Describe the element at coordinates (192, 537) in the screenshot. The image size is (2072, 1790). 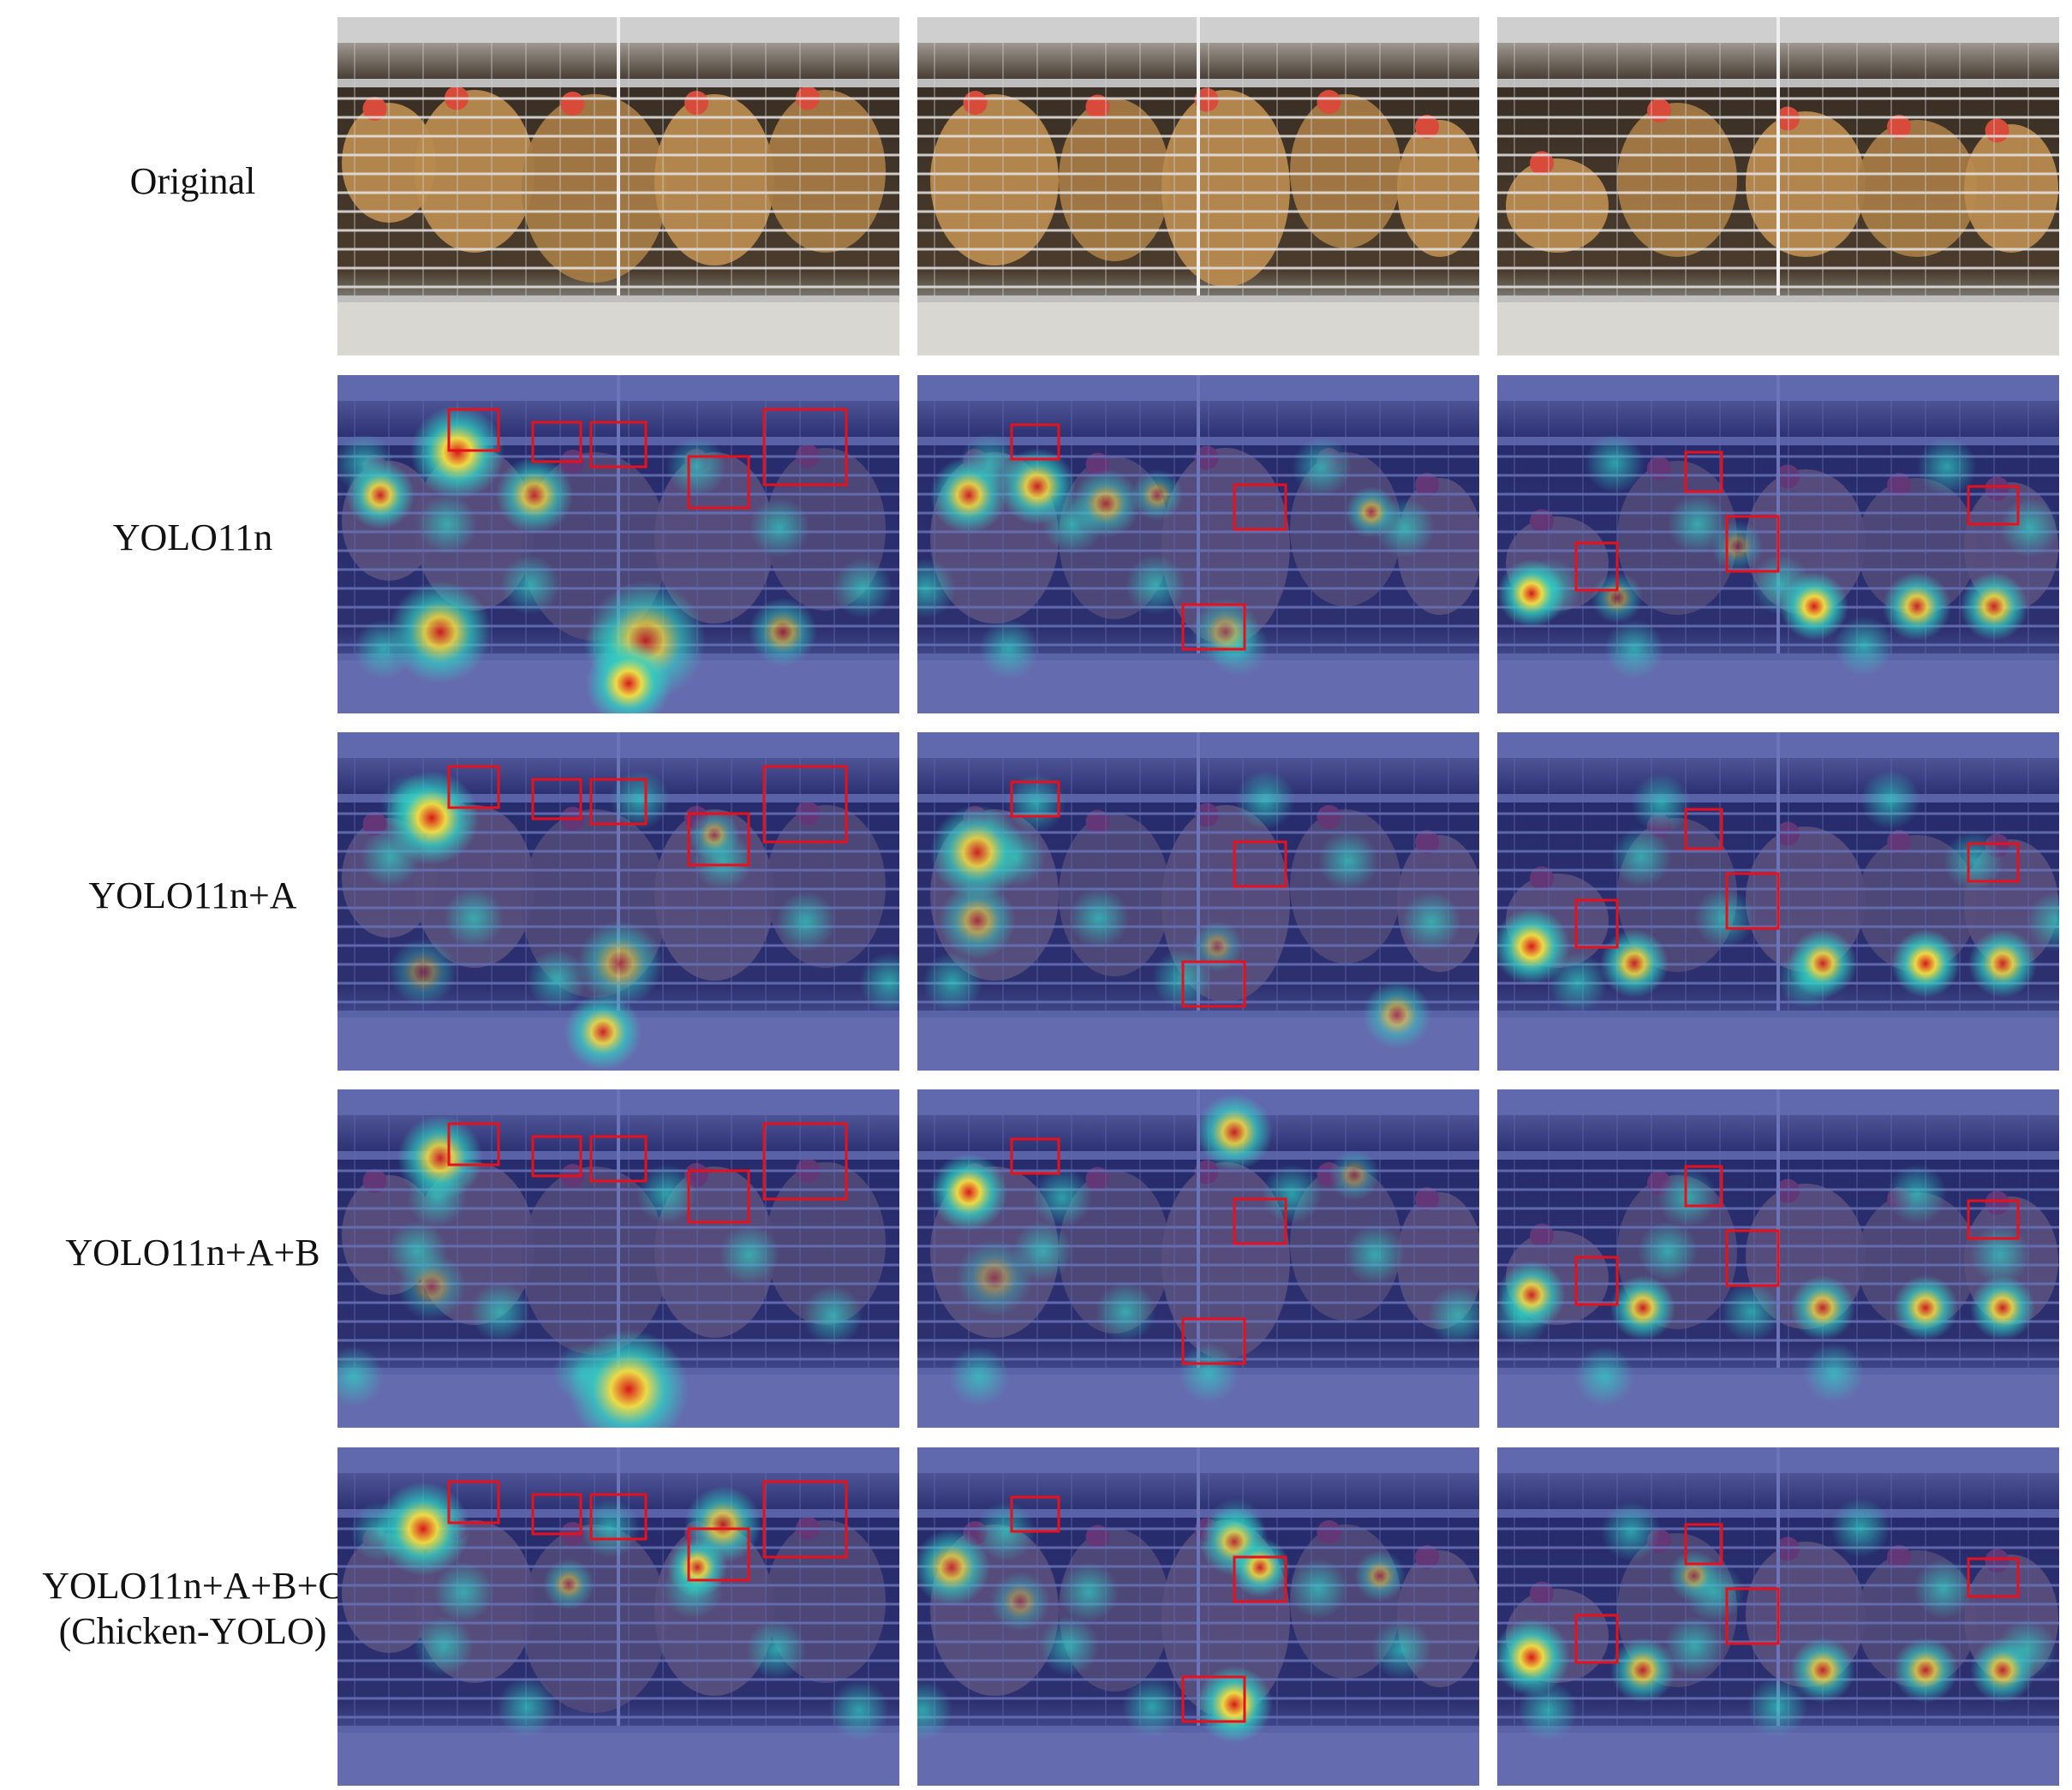
I see `row-label-line: YOLO11n` at that location.